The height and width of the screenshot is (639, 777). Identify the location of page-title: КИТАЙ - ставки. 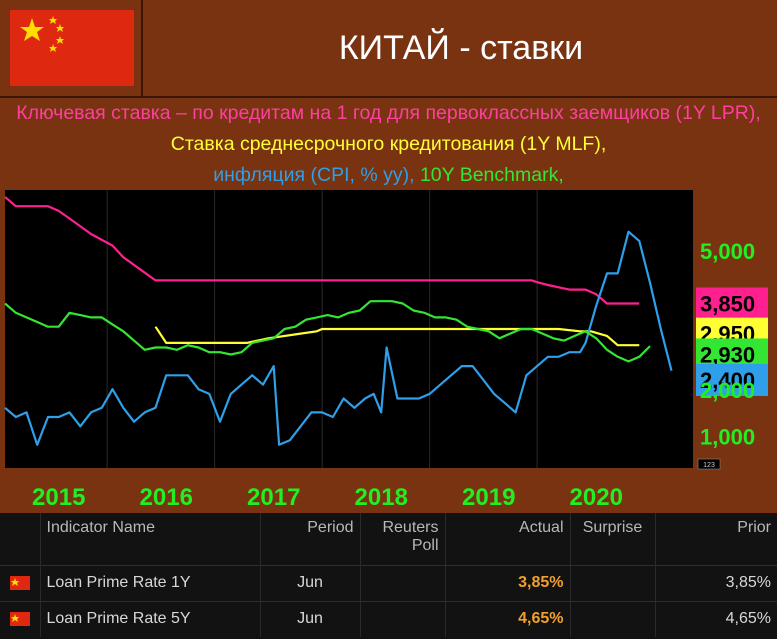
(461, 47).